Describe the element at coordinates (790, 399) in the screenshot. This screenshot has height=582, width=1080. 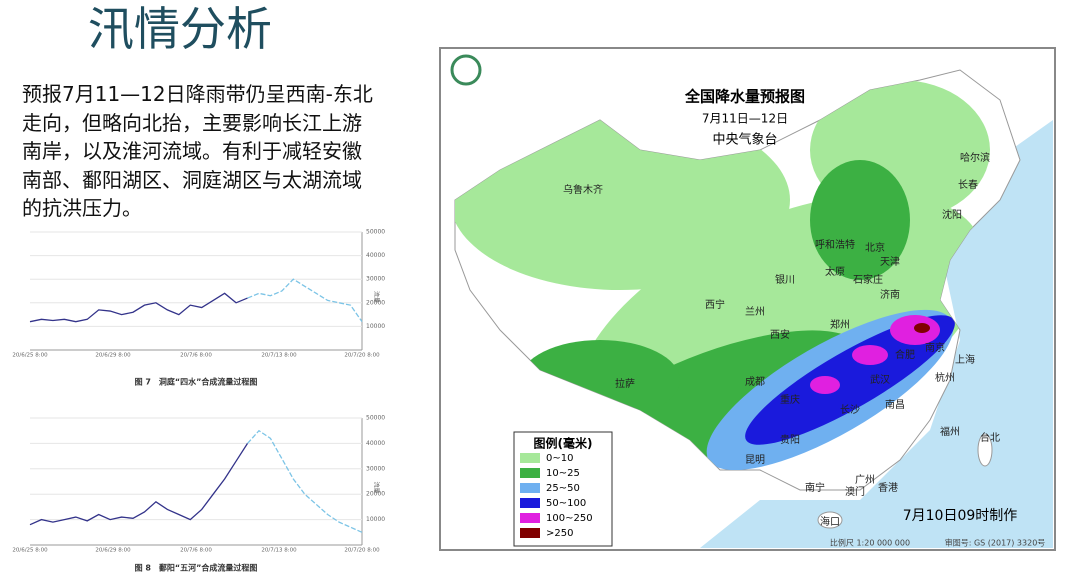
I see `city-label: 重庆` at that location.